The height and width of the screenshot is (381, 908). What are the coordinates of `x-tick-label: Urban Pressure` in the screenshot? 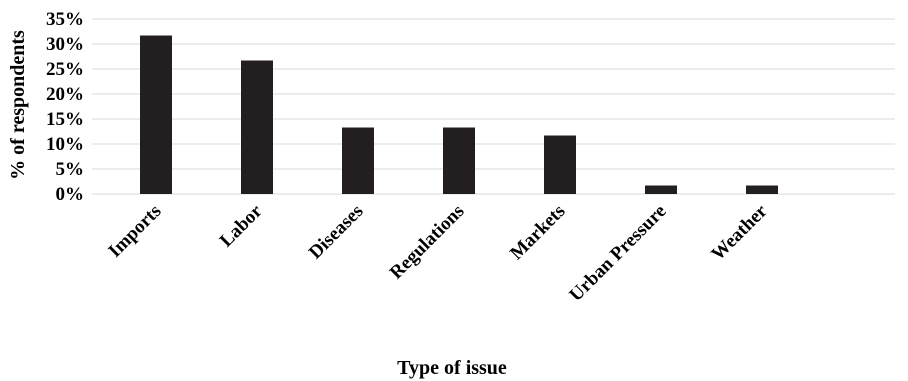 It's located at (617, 253).